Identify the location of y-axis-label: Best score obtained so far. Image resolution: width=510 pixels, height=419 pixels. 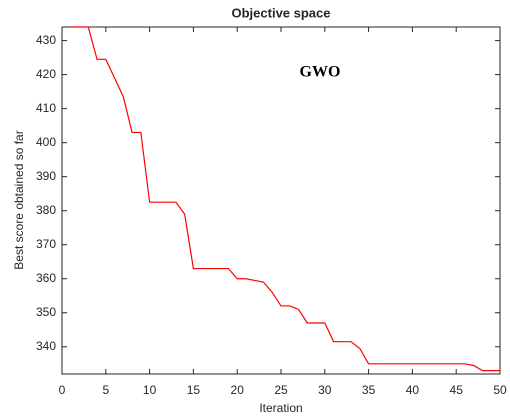
(19, 199).